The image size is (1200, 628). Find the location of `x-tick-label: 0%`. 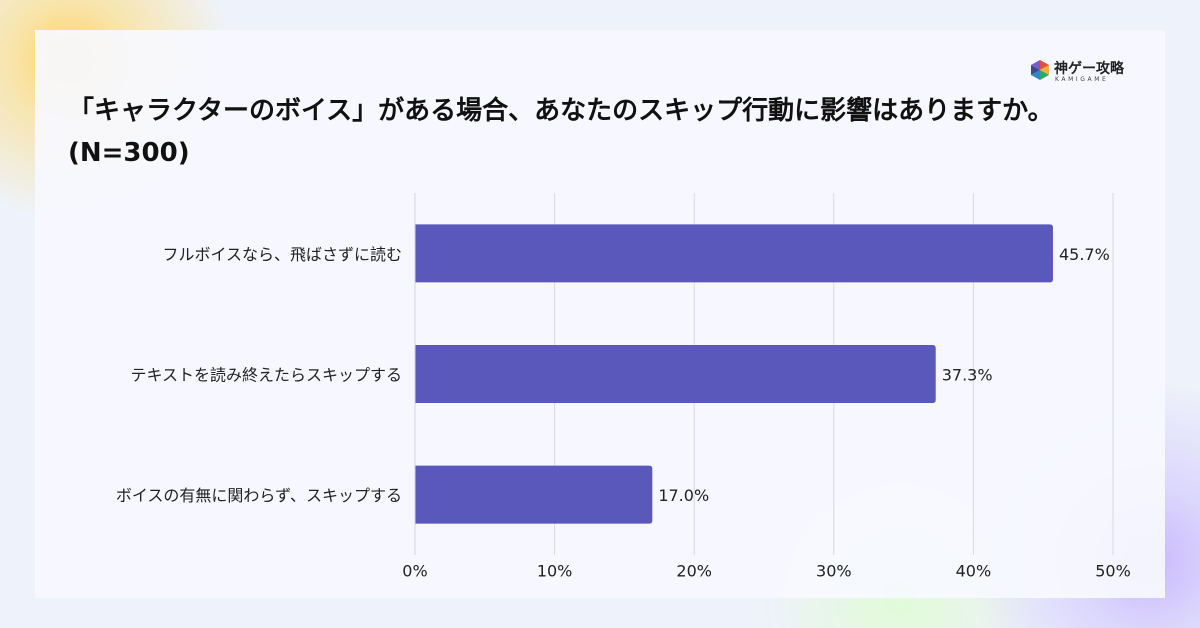

x-tick-label: 0% is located at coordinates (414, 571).